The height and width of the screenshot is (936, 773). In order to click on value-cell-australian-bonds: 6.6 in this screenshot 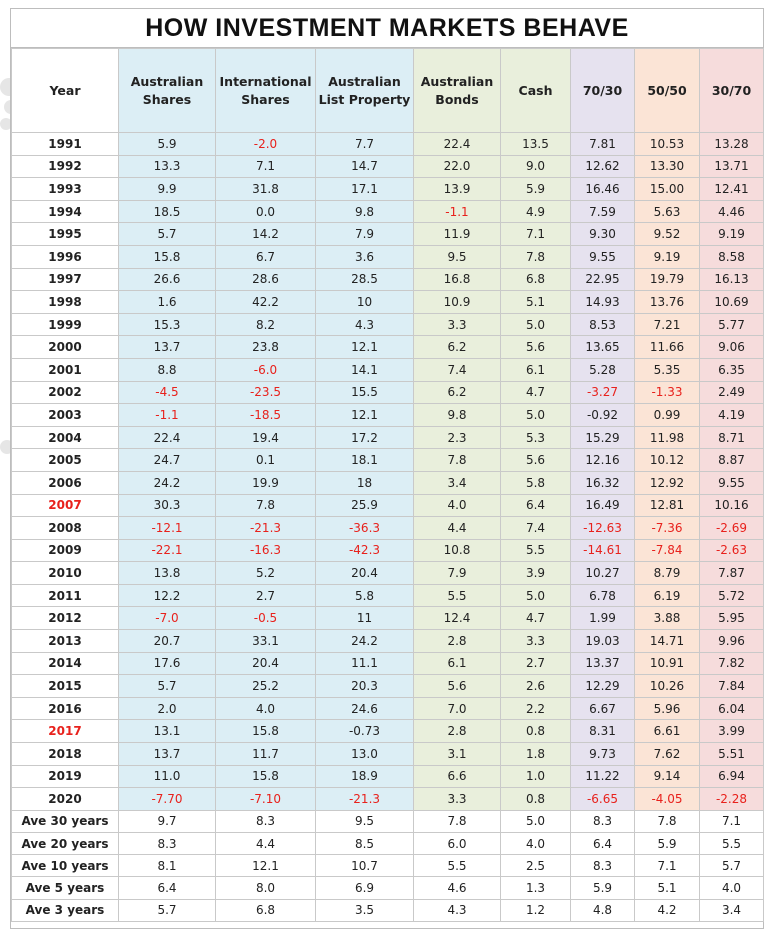, I will do `click(457, 776)`.